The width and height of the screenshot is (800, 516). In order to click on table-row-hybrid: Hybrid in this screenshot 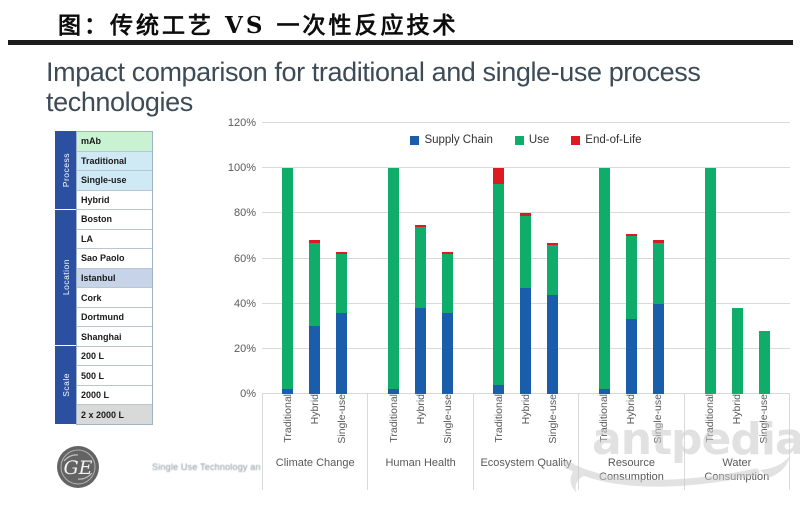, I will do `click(114, 200)`.